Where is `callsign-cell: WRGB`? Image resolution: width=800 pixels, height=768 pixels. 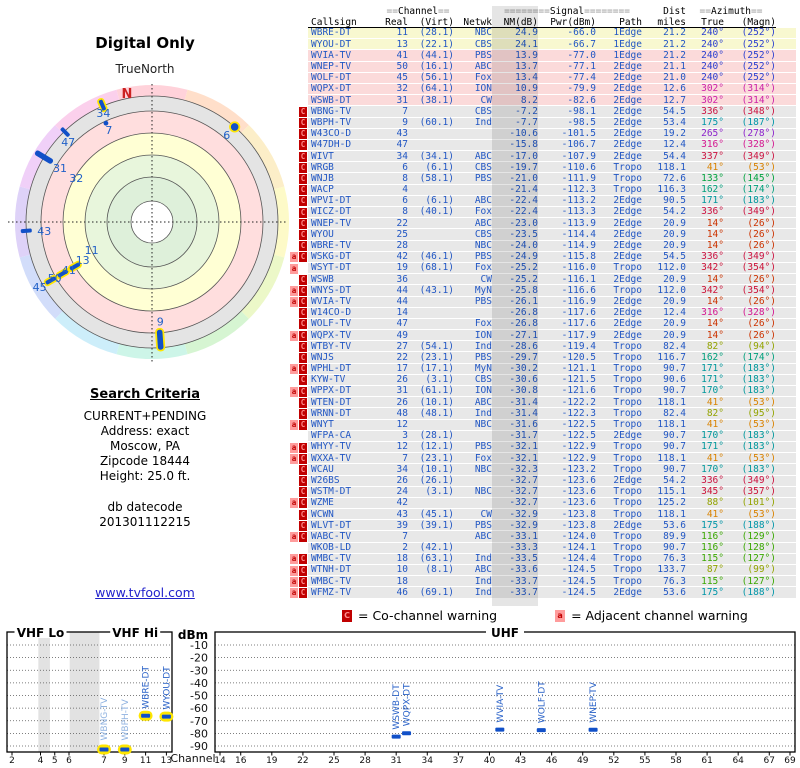 callsign-cell: WRGB is located at coordinates (322, 167).